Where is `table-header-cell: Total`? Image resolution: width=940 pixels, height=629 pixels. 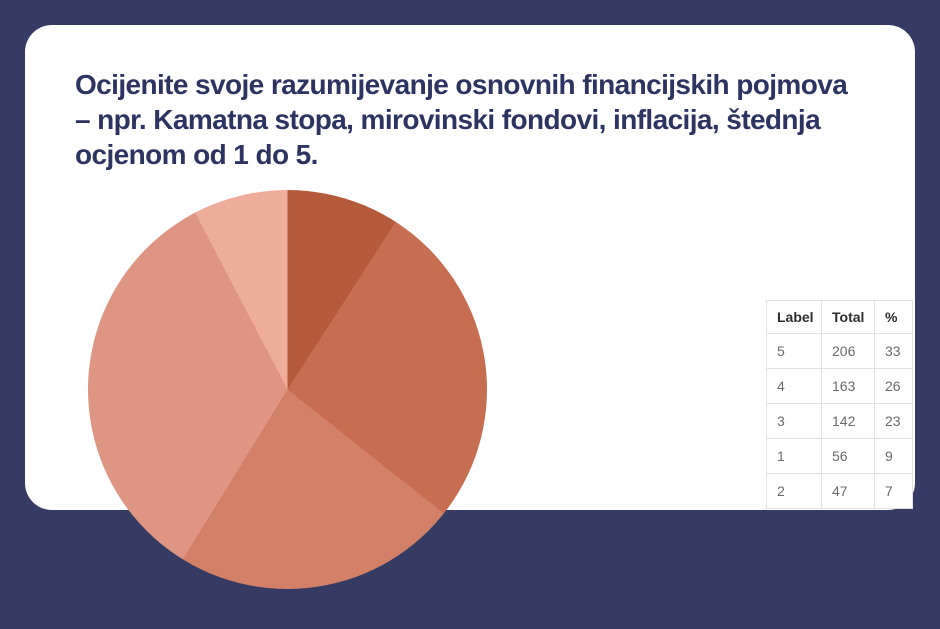
table-header-cell: Total is located at coordinates (848, 317).